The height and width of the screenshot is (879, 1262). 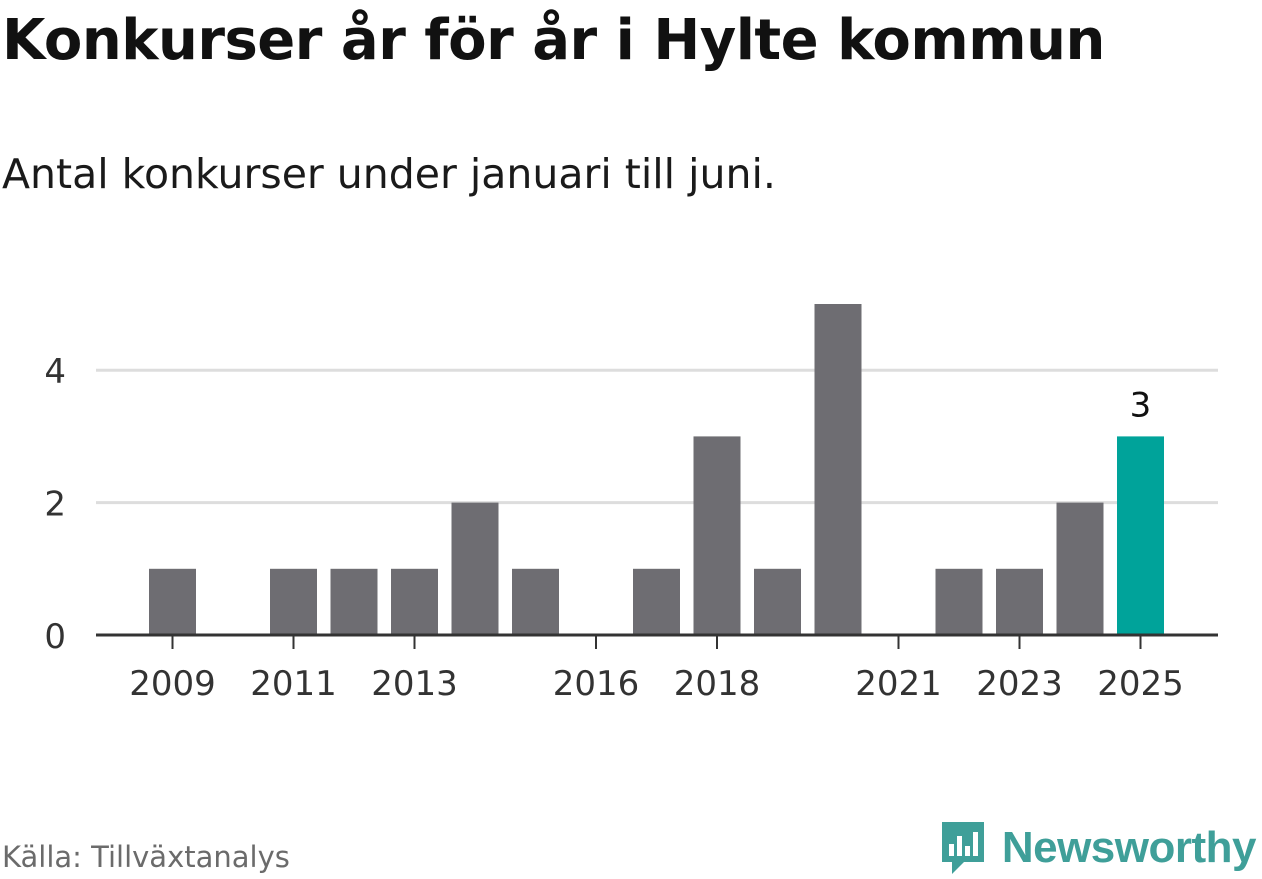 What do you see at coordinates (1129, 847) in the screenshot?
I see `brand-name: Newsworthy` at bounding box center [1129, 847].